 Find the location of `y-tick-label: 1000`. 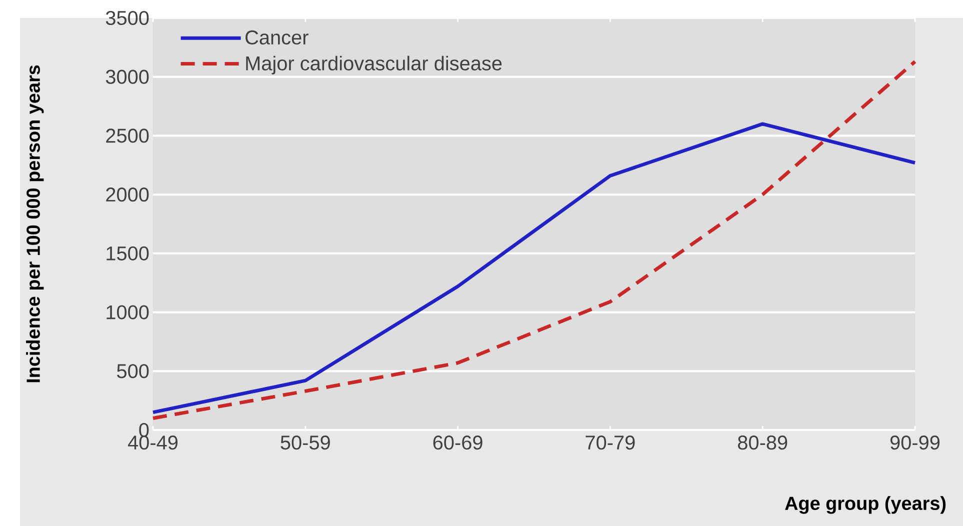

y-tick-label: 1000 is located at coordinates (127, 312).